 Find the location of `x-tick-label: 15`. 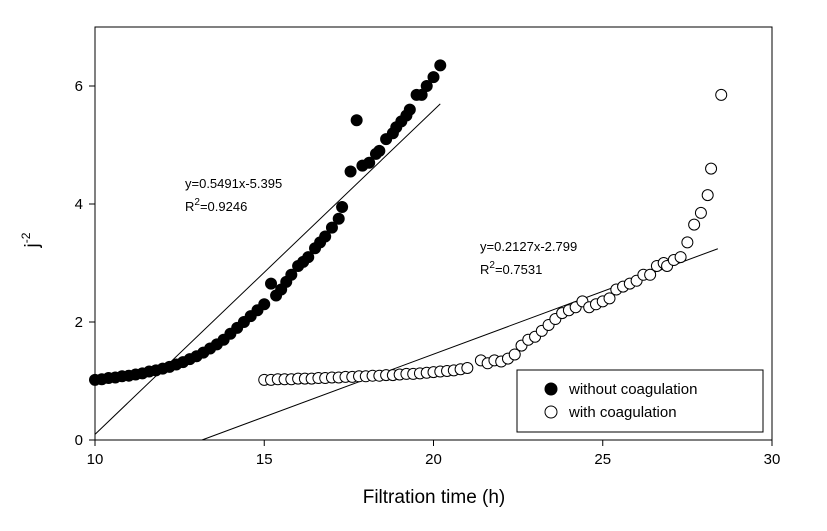

x-tick-label: 15 is located at coordinates (264, 459).